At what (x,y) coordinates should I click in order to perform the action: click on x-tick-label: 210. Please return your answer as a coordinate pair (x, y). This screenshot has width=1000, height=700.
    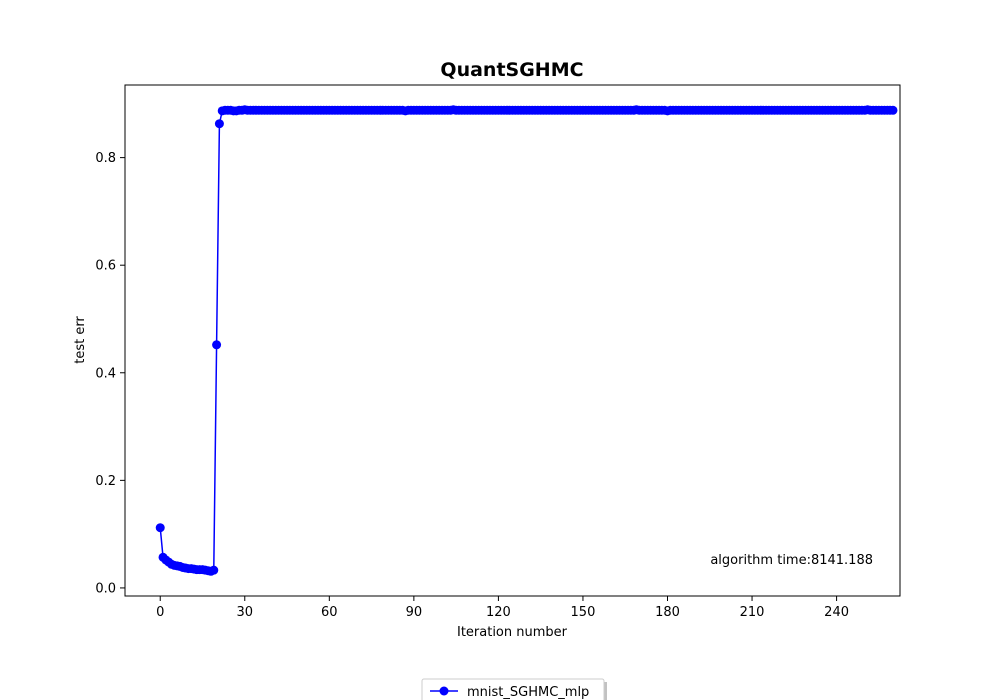
    Looking at the image, I should click on (752, 612).